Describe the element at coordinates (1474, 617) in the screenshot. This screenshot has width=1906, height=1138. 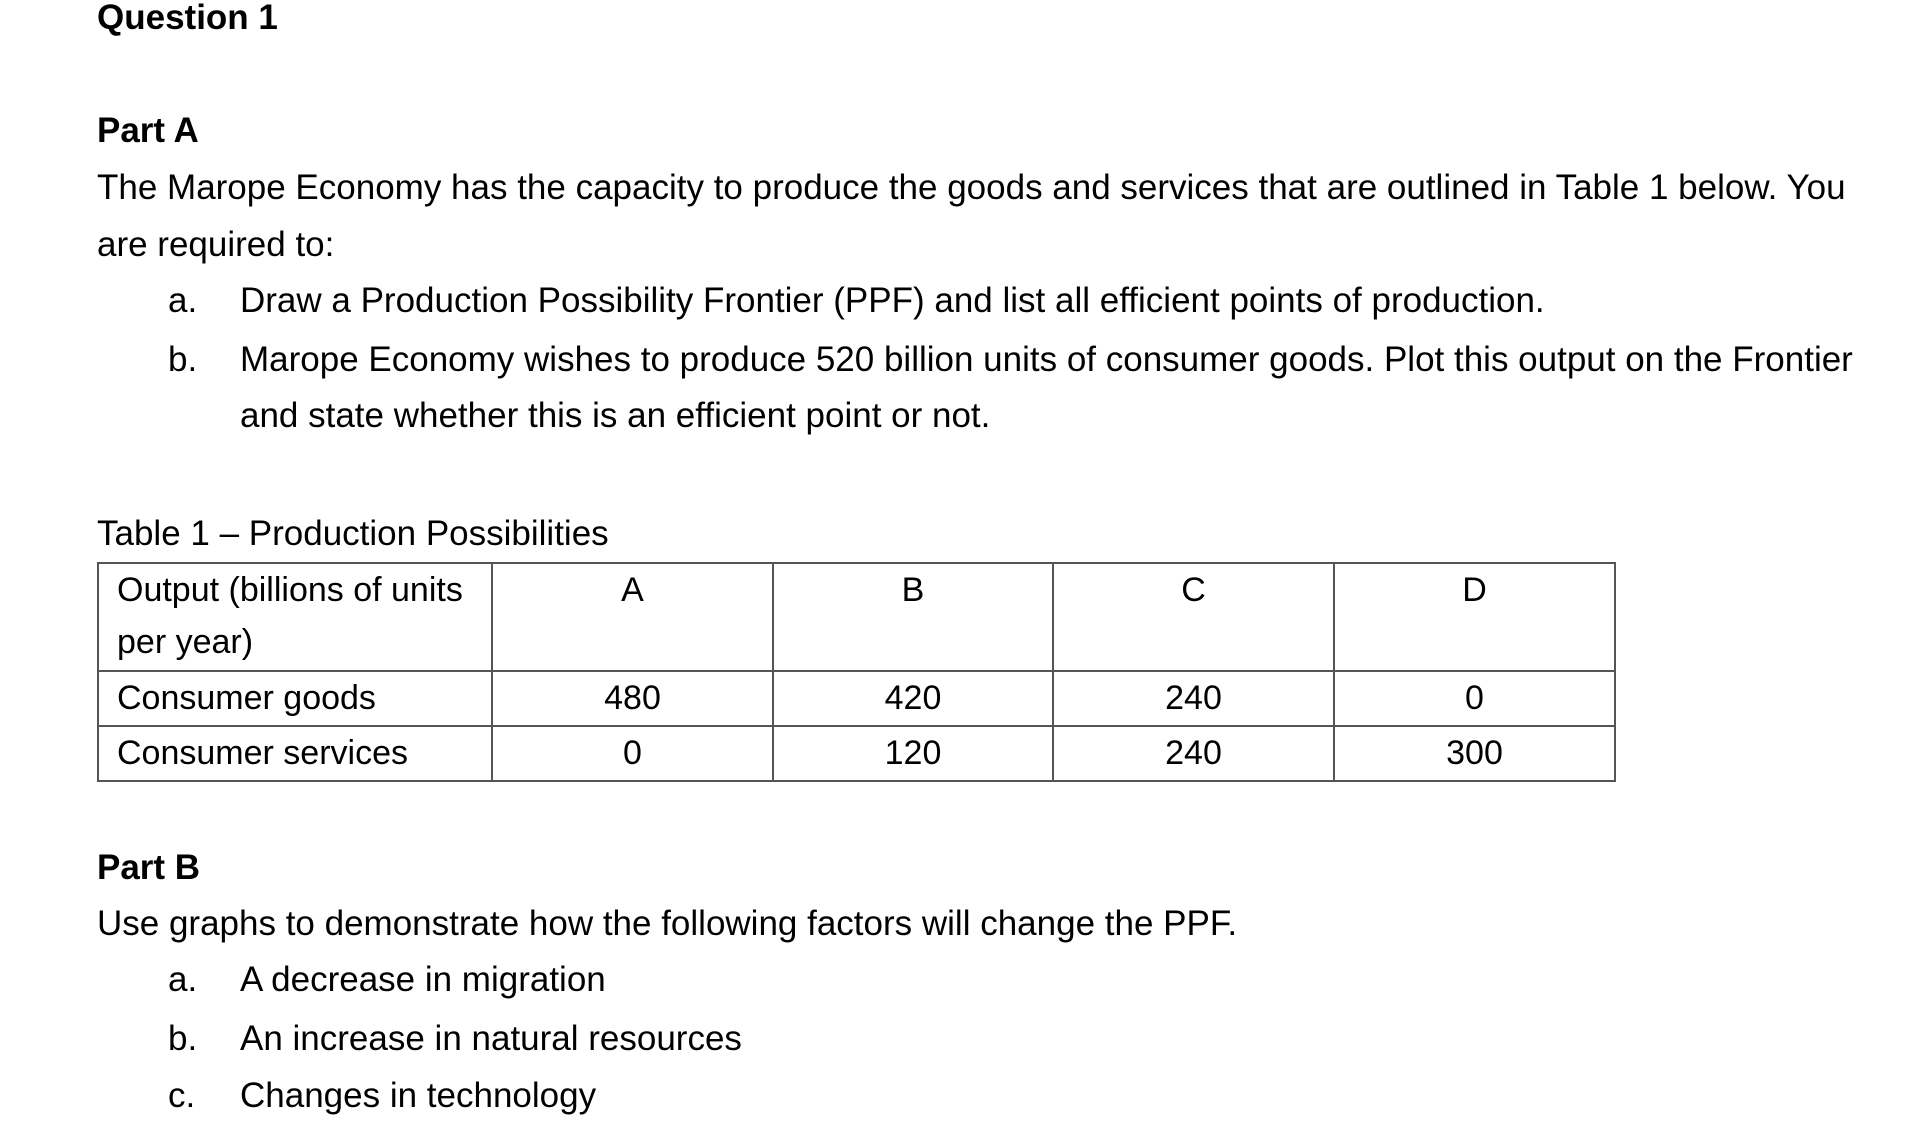
I see `header-cell: D` at that location.